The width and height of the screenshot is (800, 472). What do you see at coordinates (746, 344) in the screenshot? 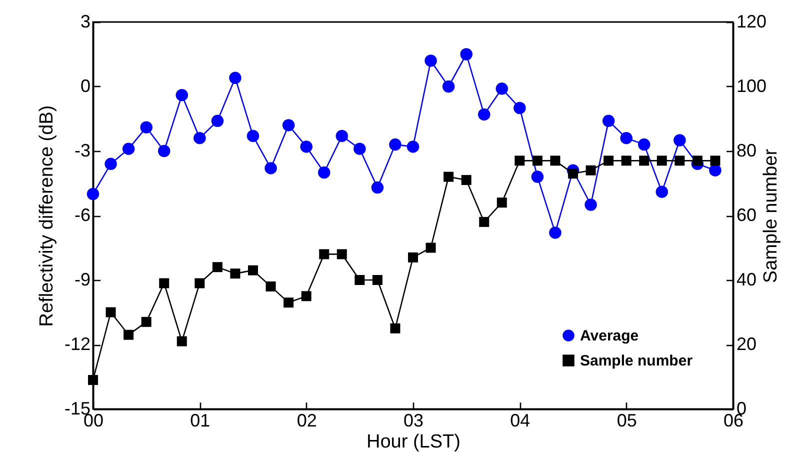
I see `y2-tick-label: 20` at bounding box center [746, 344].